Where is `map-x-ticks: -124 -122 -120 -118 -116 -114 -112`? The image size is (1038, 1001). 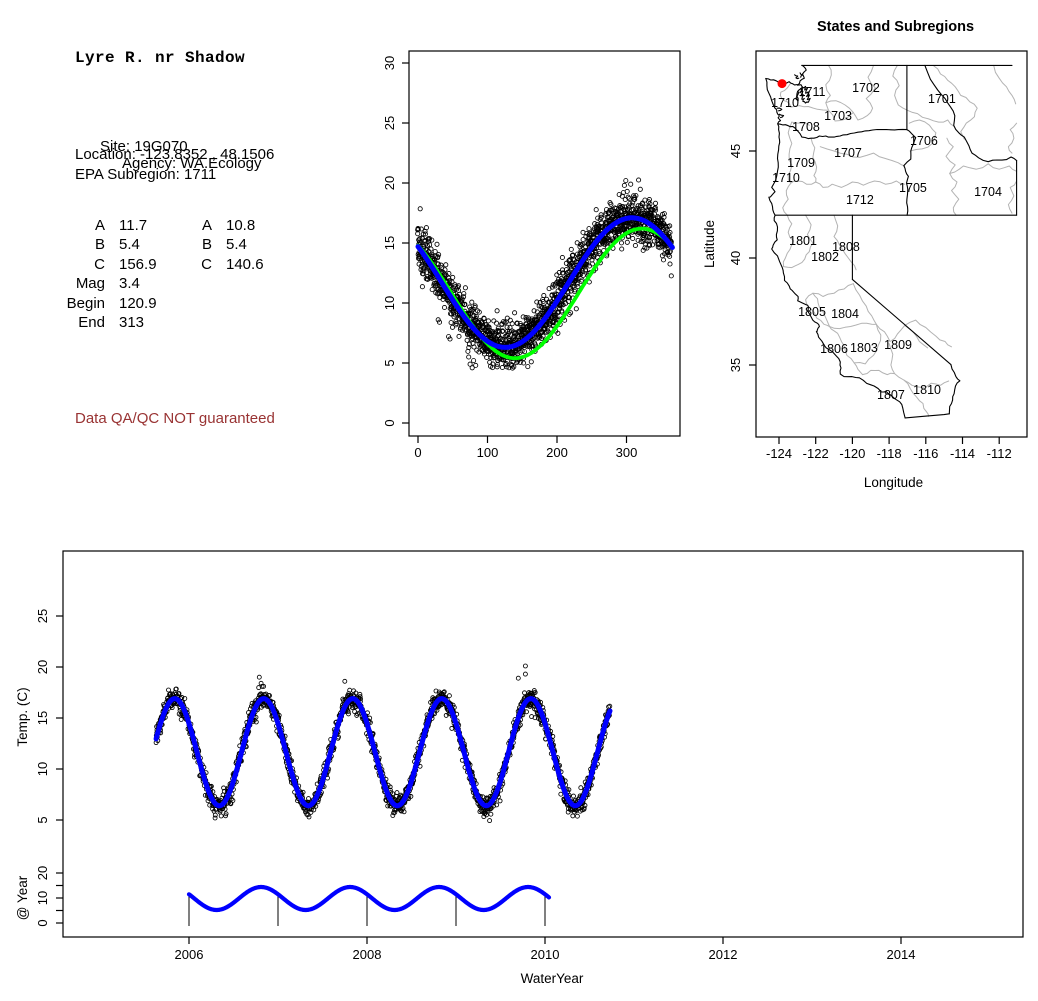 map-x-ticks: -124 -122 -120 -118 -116 -114 -112 is located at coordinates (889, 449).